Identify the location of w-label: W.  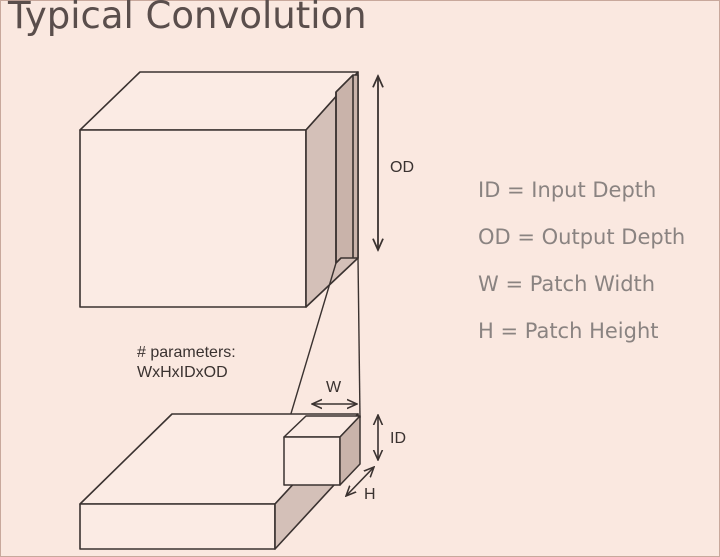
(334, 387).